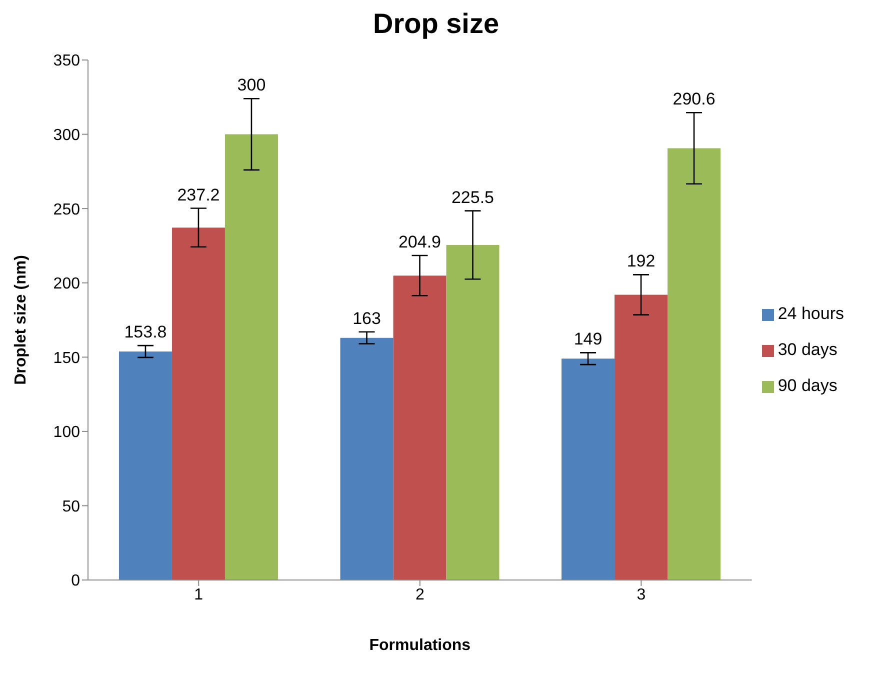 This screenshot has height=678, width=872. What do you see at coordinates (436, 24) in the screenshot?
I see `chart-title: Drop size` at bounding box center [436, 24].